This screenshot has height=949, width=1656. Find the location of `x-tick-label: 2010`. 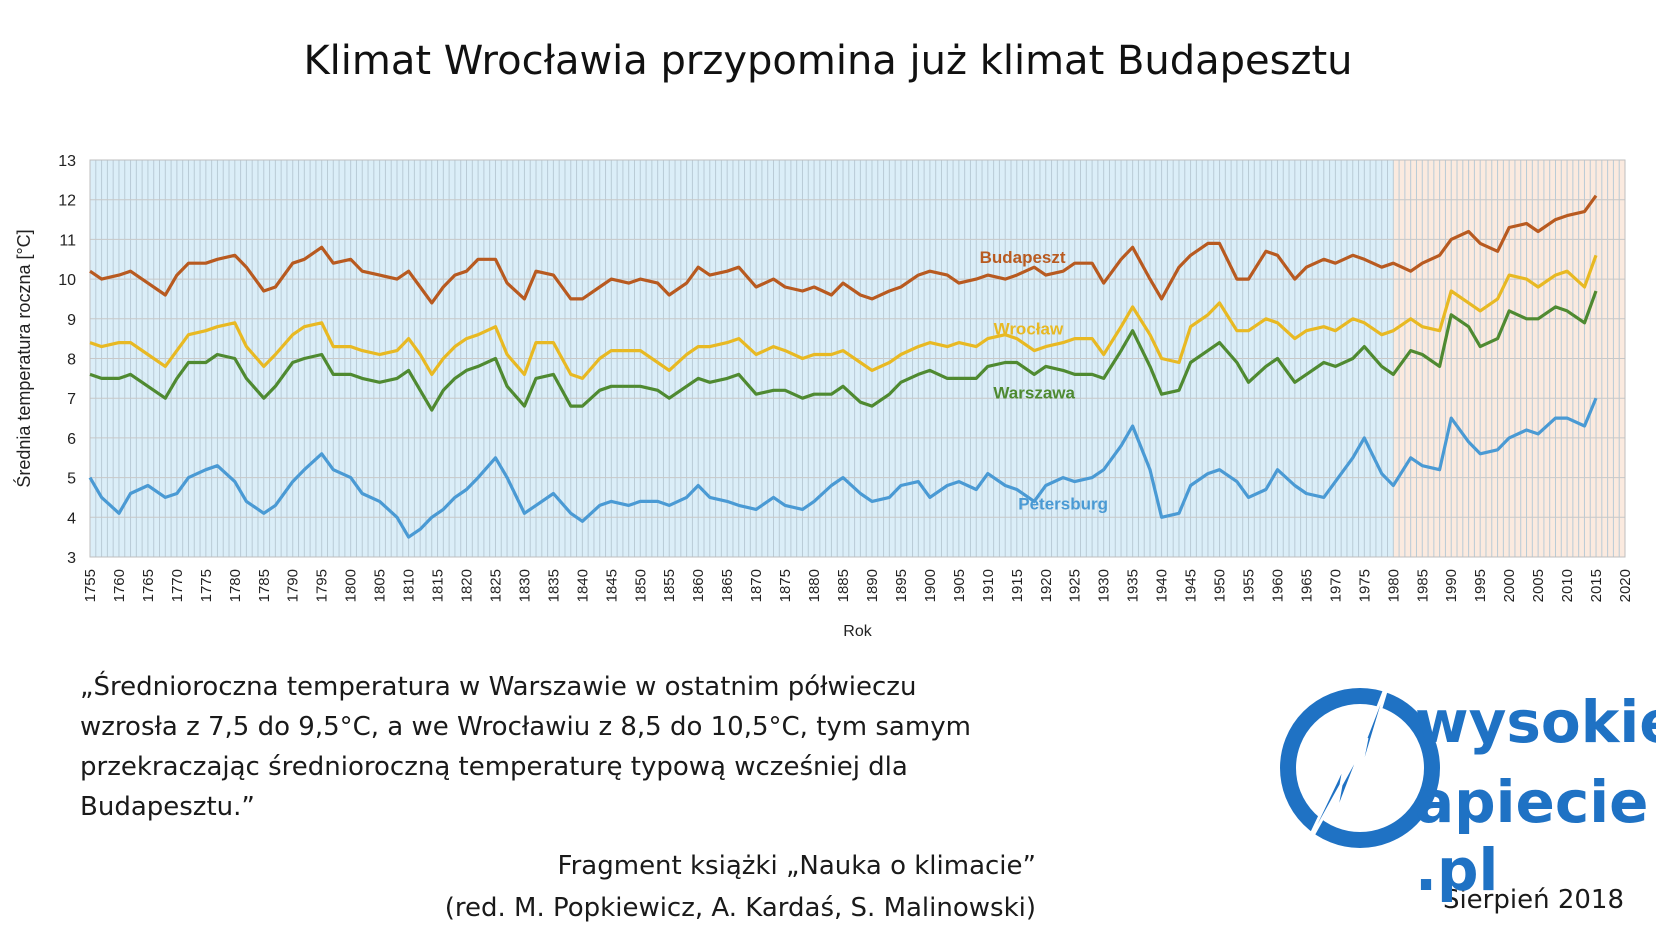

x-tick-label: 2010 is located at coordinates (1567, 585).